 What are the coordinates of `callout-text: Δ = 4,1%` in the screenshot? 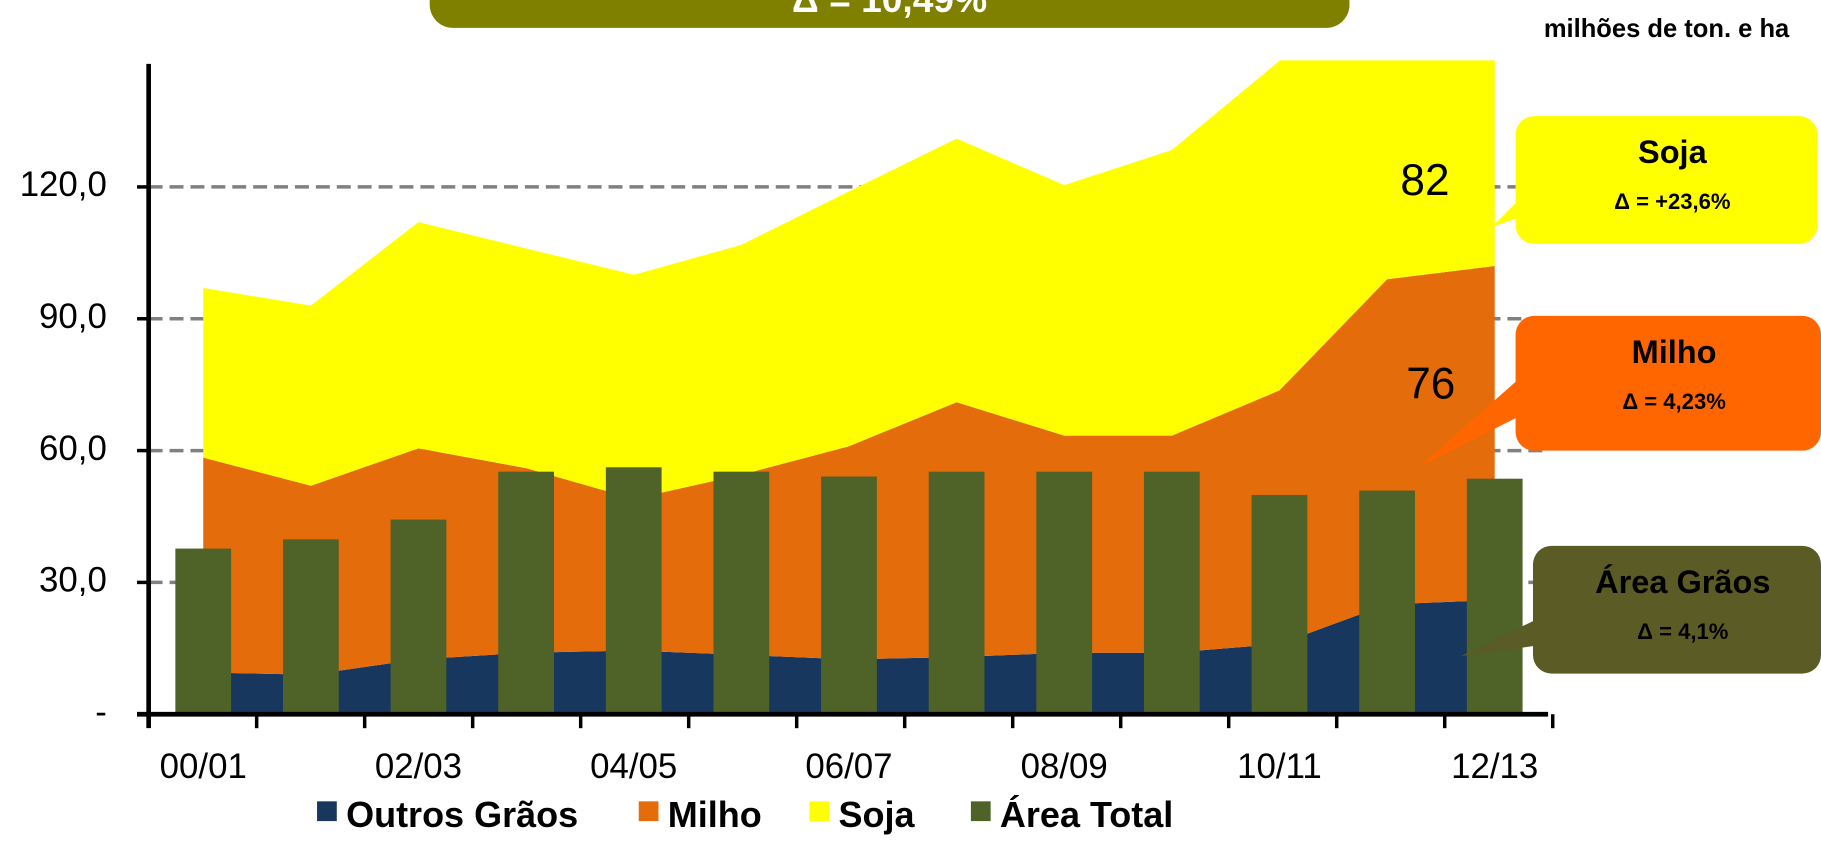 It's located at (1683, 631).